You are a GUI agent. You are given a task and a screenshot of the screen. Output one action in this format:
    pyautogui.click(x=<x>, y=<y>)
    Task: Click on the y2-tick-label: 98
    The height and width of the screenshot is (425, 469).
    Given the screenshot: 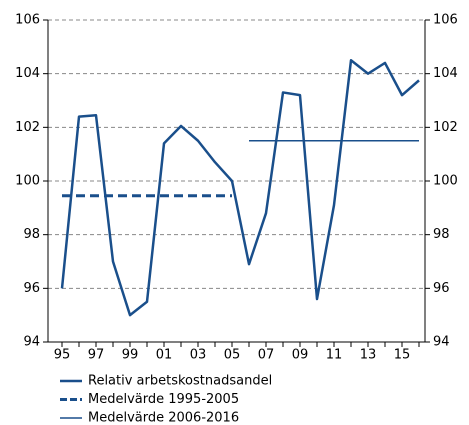 What is the action you would take?
    pyautogui.click(x=441, y=234)
    